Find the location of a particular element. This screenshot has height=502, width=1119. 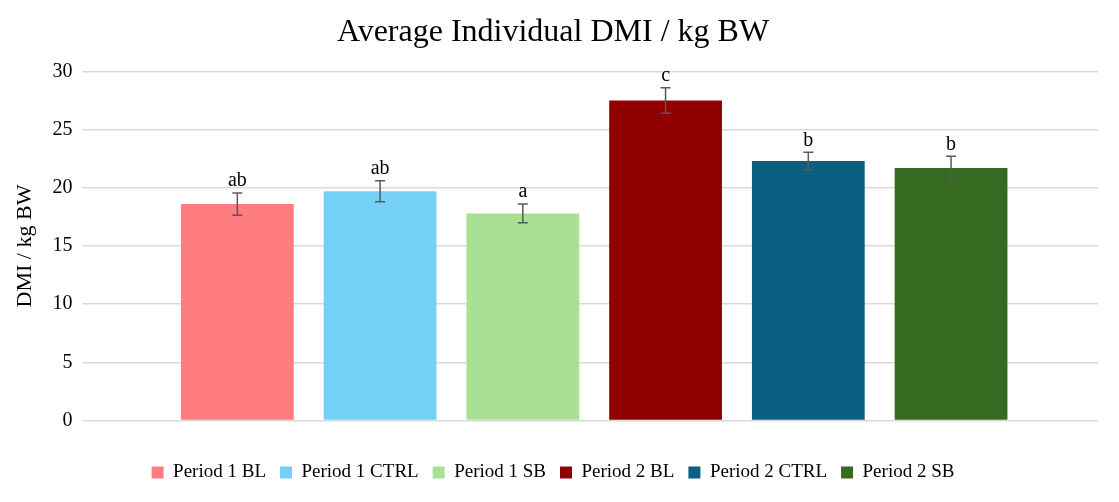

legend-label: Period 1 BL is located at coordinates (219, 471).